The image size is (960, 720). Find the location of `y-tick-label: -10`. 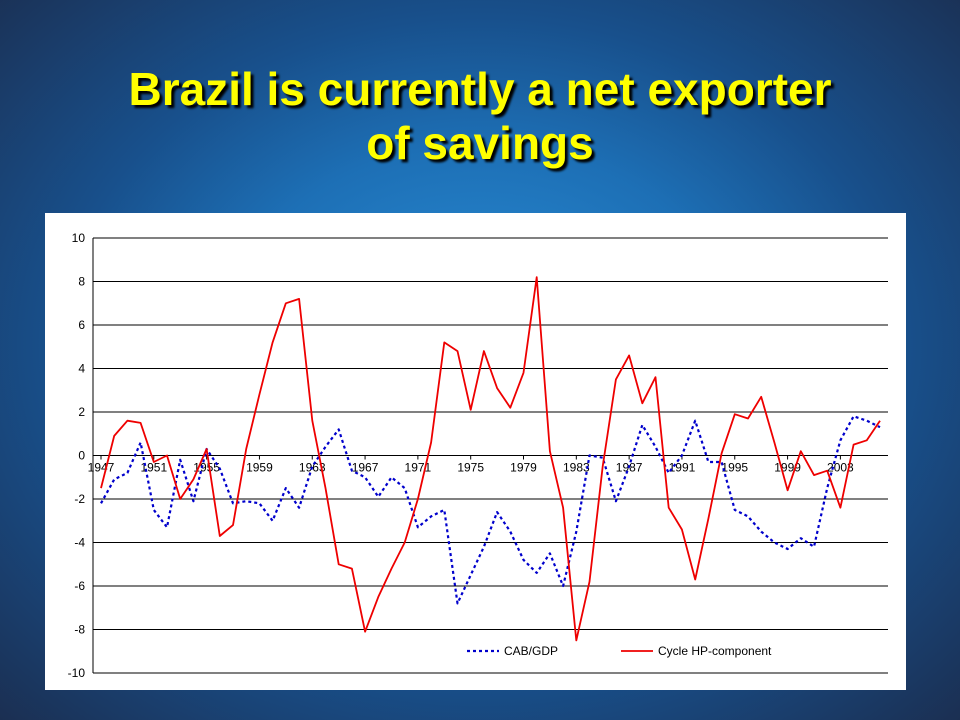

y-tick-label: -10 is located at coordinates (77, 673).